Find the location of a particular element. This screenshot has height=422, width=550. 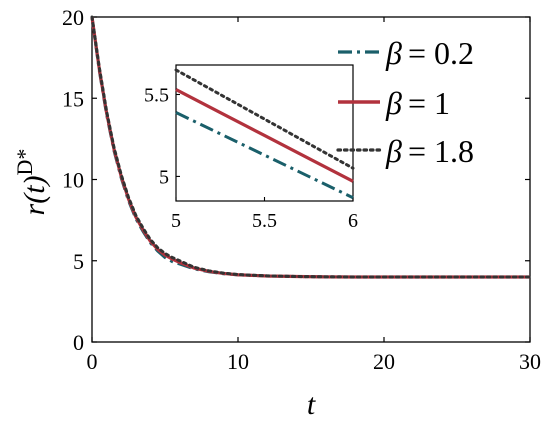

x-tick-label: 10 is located at coordinates (238, 361).